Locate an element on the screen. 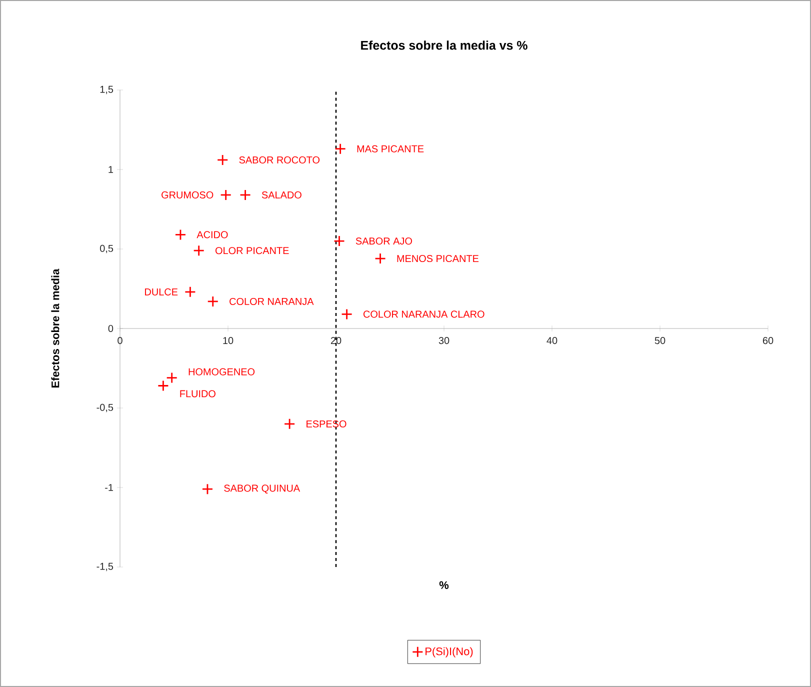 The width and height of the screenshot is (811, 687). x-tick-label: 50 is located at coordinates (660, 340).